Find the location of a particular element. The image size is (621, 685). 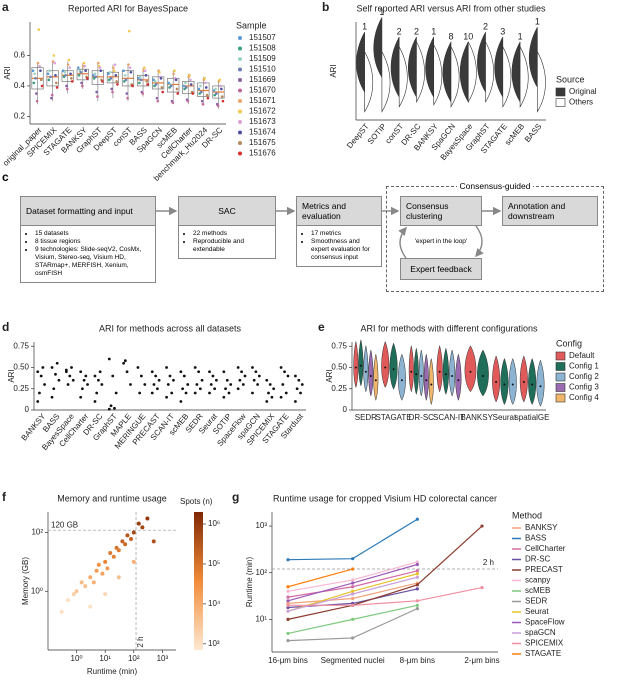

chart-title: Reported ARI for BayesSpace is located at coordinates (128, 8).